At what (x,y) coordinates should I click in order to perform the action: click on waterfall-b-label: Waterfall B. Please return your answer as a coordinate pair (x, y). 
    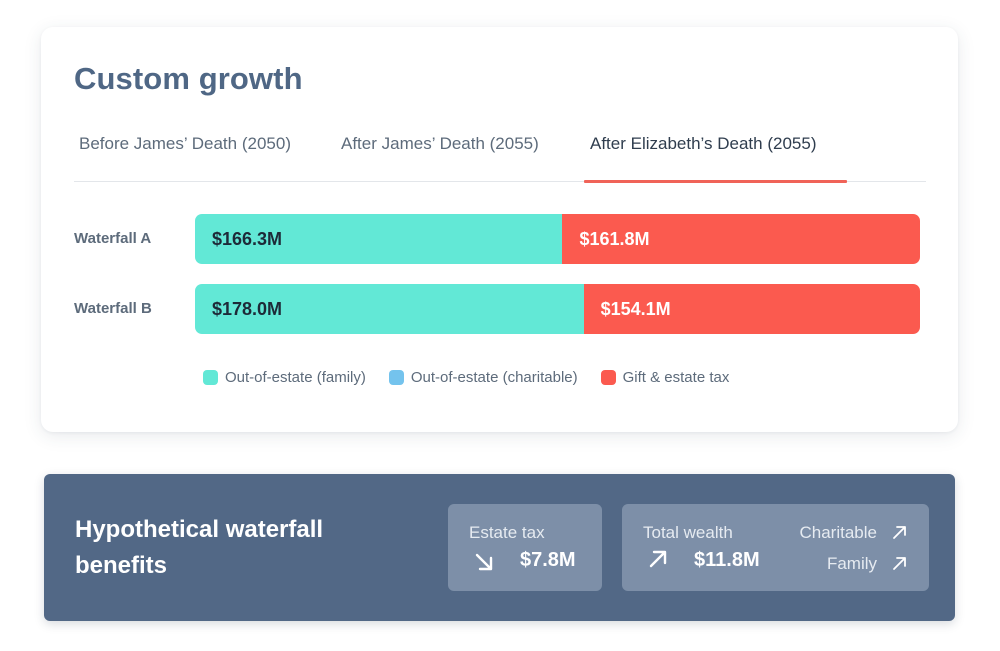
    Looking at the image, I should click on (113, 308).